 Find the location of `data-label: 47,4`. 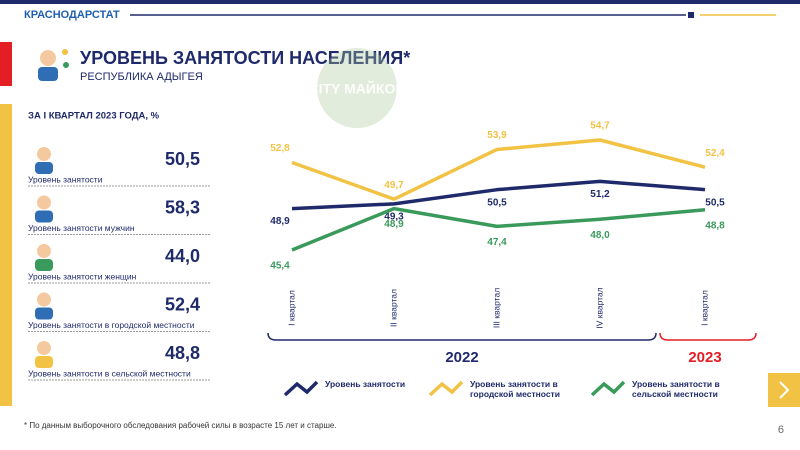

data-label: 47,4 is located at coordinates (497, 242).